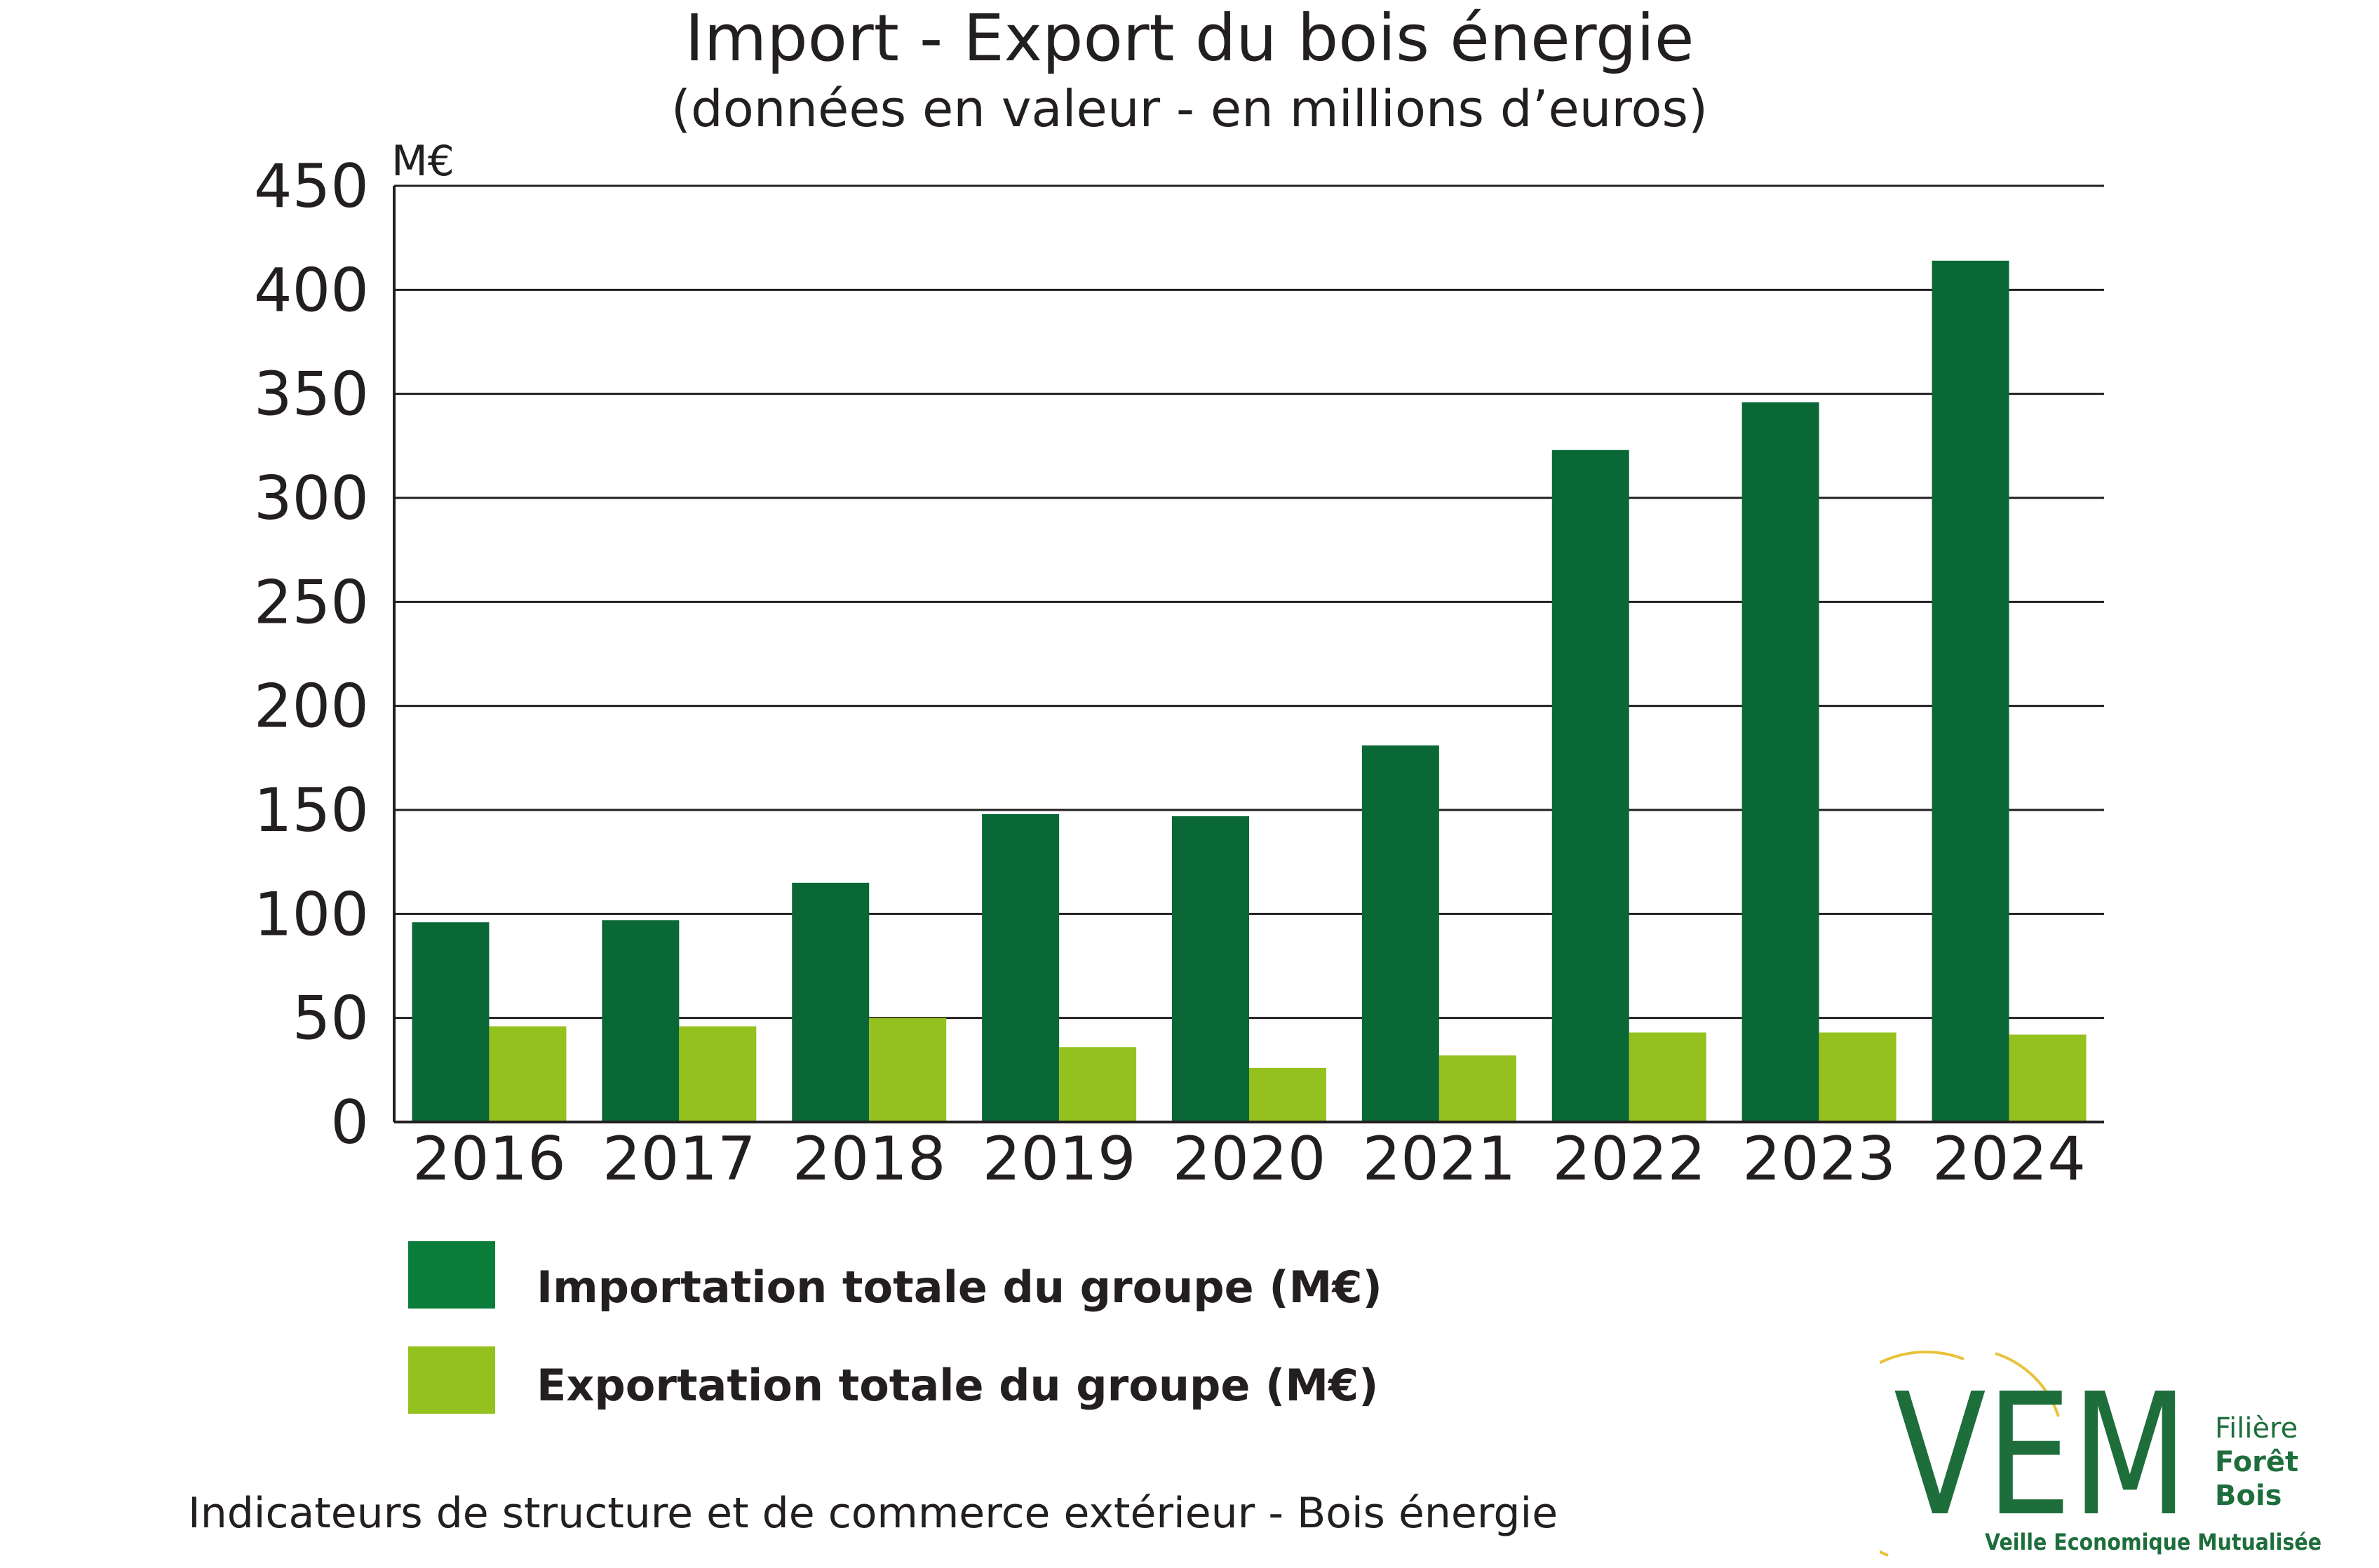 Image resolution: width=2379 pixels, height=1568 pixels. Describe the element at coordinates (311, 707) in the screenshot. I see `y-tick-label: 200` at that location.